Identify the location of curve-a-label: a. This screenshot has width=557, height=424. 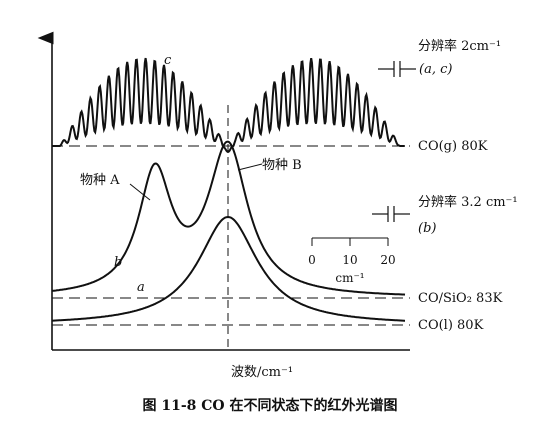
(141, 287).